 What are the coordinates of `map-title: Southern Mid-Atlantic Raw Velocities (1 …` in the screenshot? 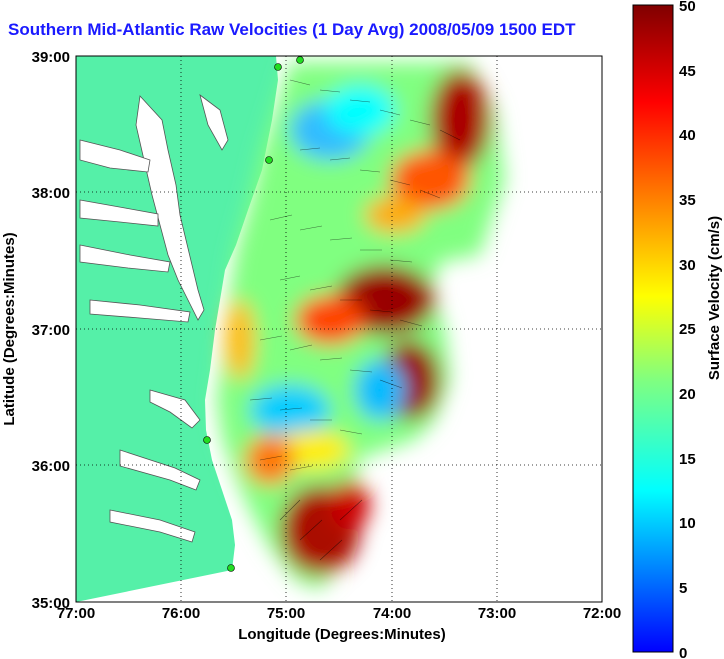 It's located at (292, 29).